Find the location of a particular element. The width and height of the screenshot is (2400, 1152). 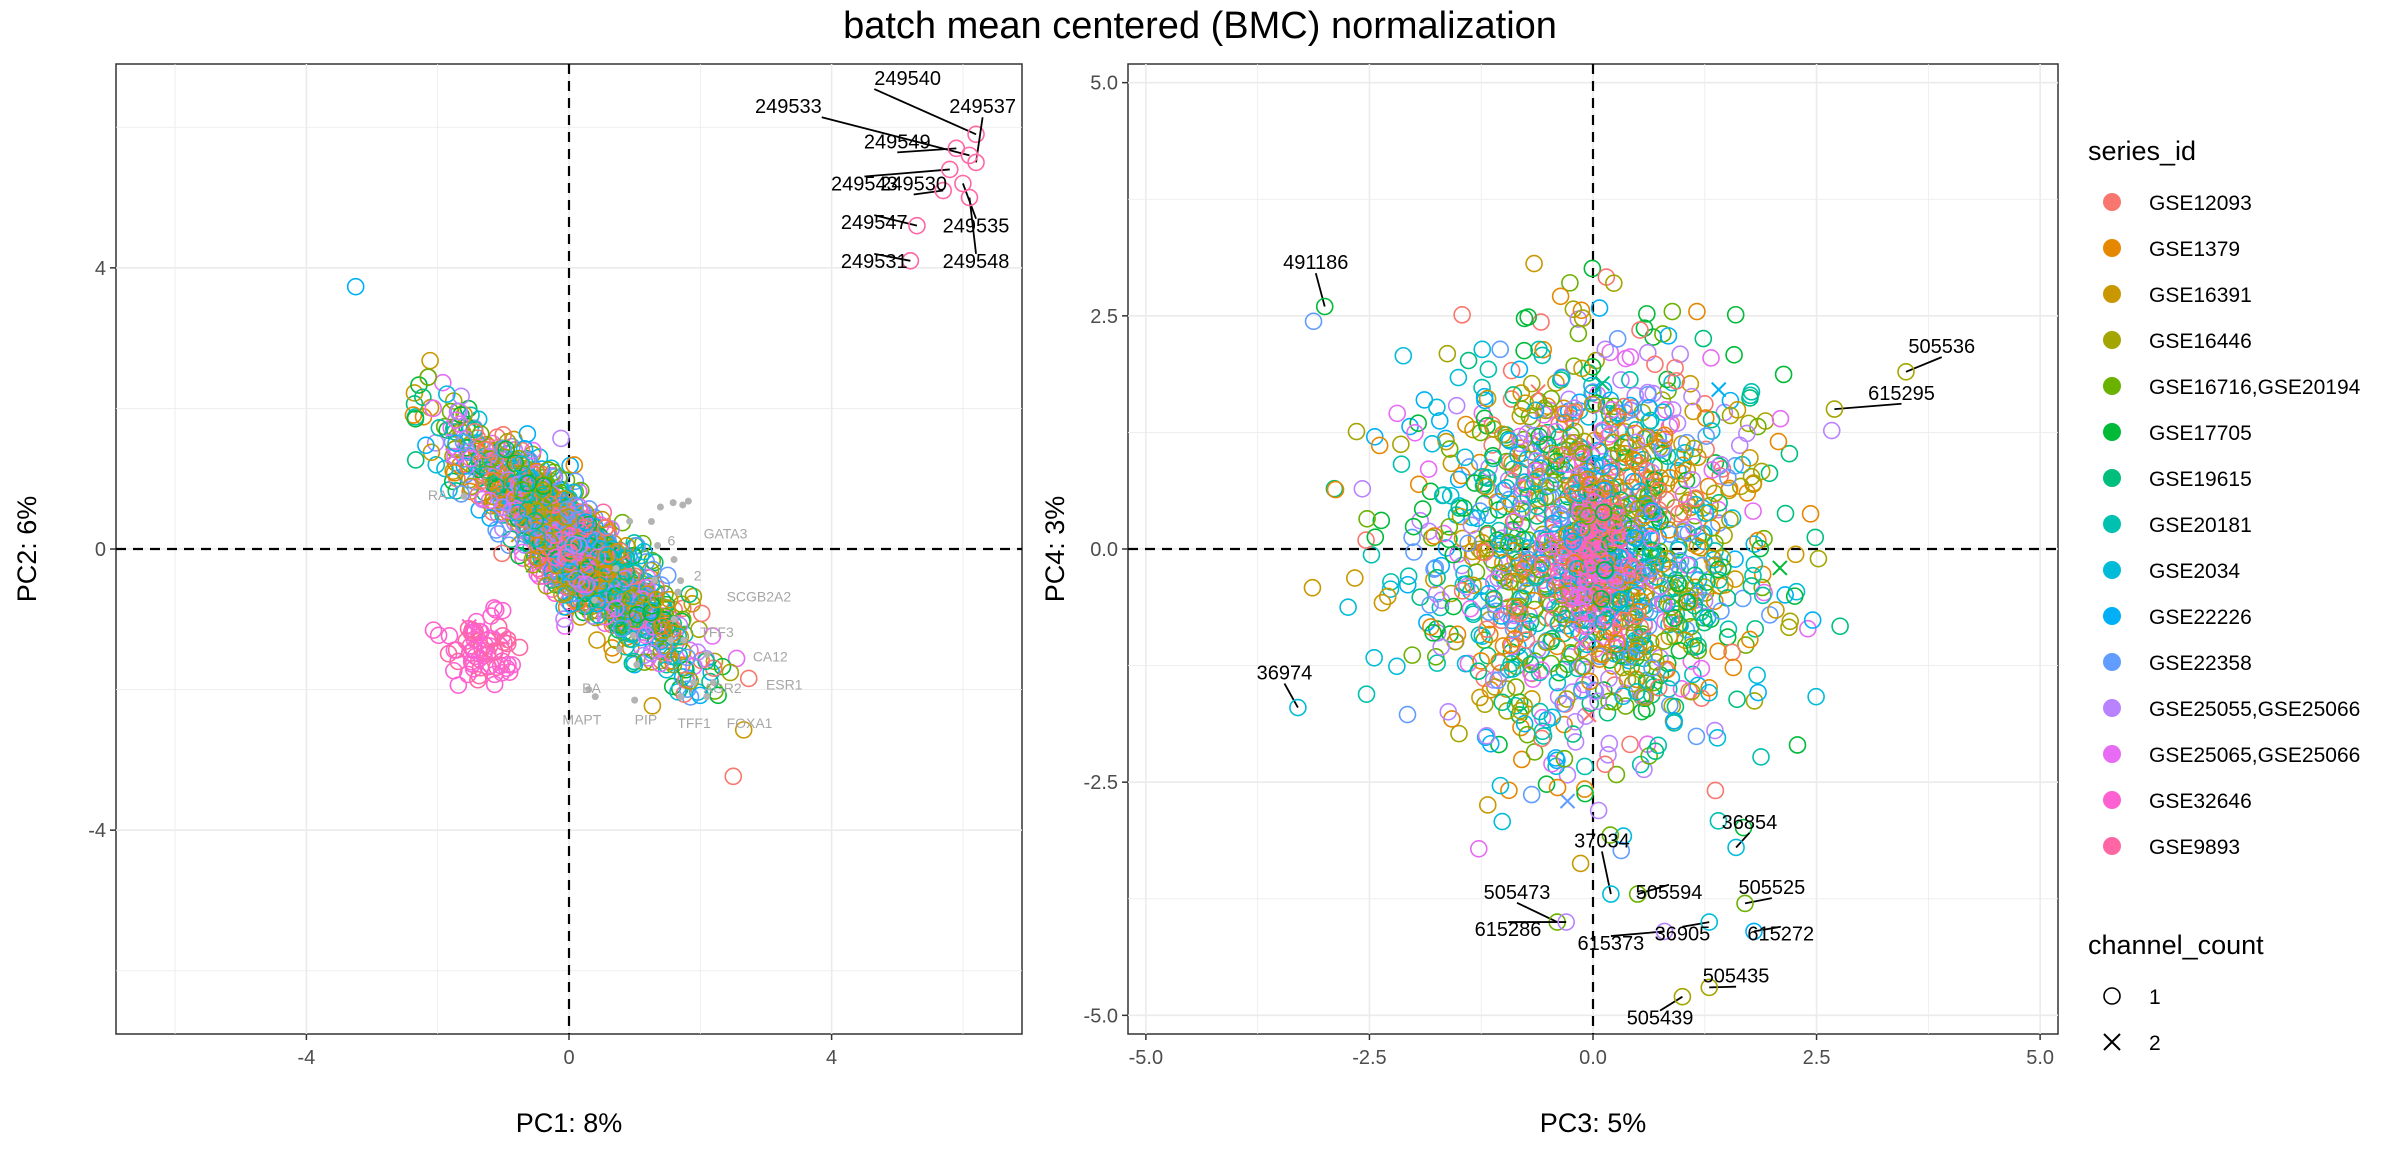

sample-id-label: 36854 is located at coordinates (1750, 823).